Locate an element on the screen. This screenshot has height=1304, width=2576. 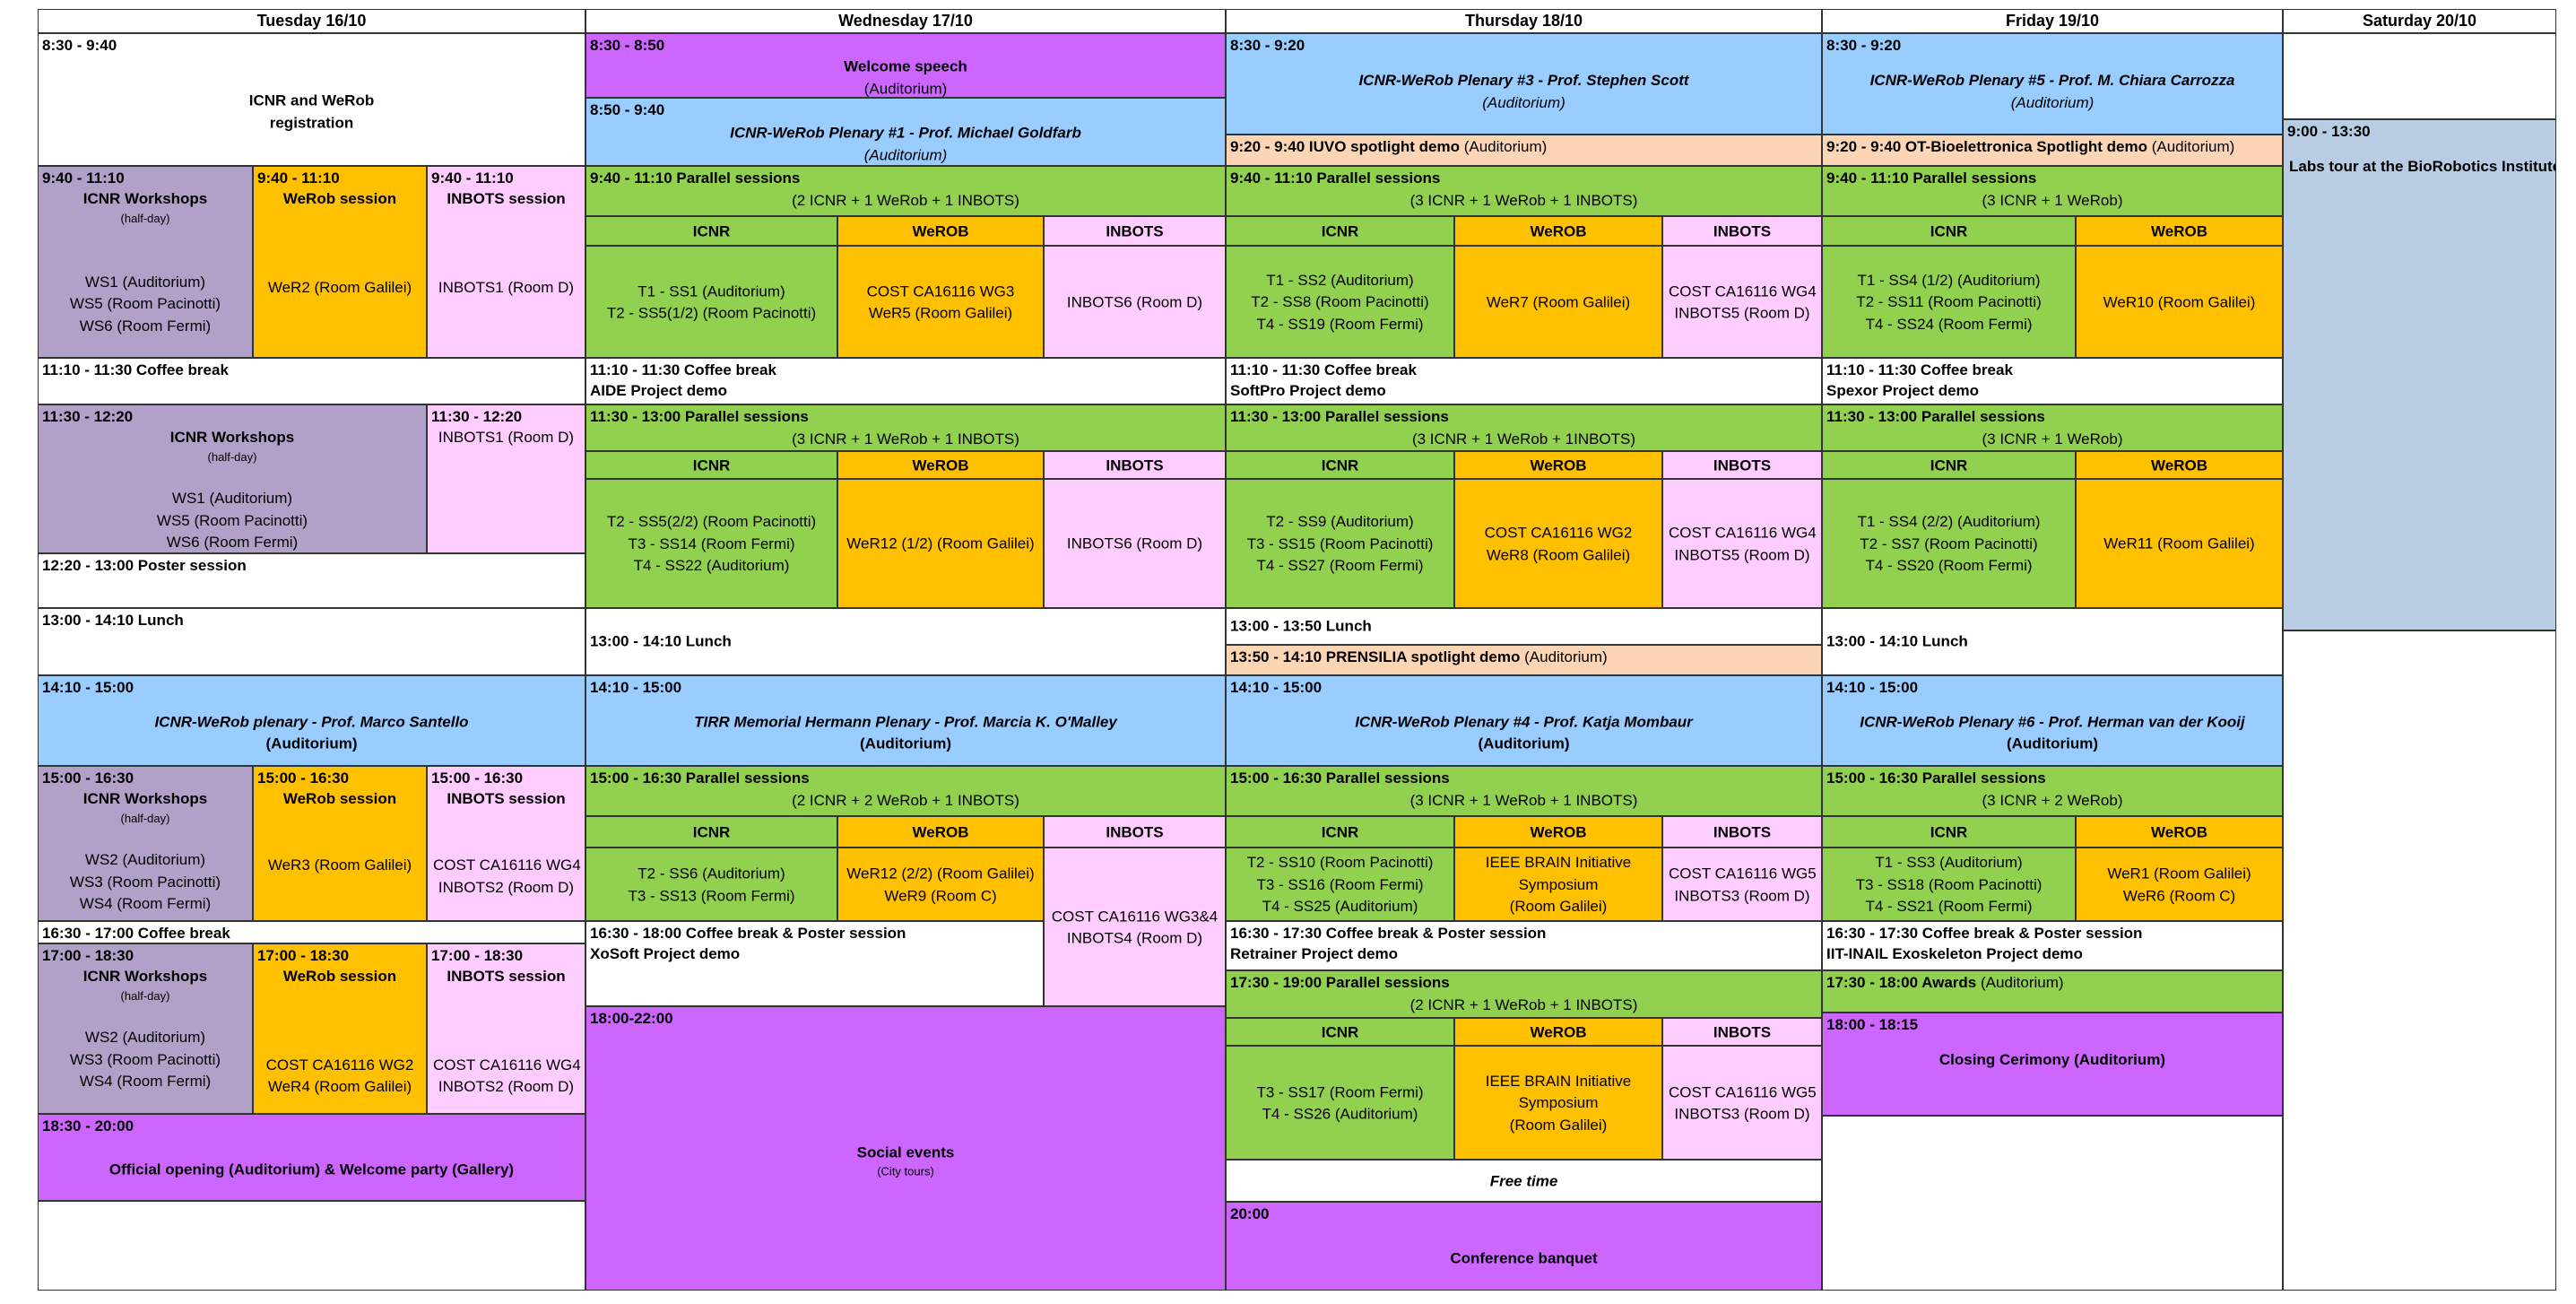
session-line: T4 - SS21 (Room Fermi) is located at coordinates (1949, 907).